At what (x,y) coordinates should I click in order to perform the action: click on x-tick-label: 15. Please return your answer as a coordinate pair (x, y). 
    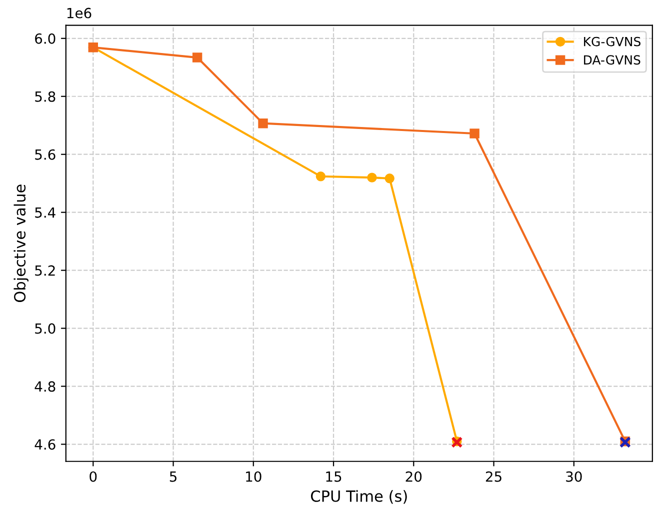
    Looking at the image, I should click on (334, 477).